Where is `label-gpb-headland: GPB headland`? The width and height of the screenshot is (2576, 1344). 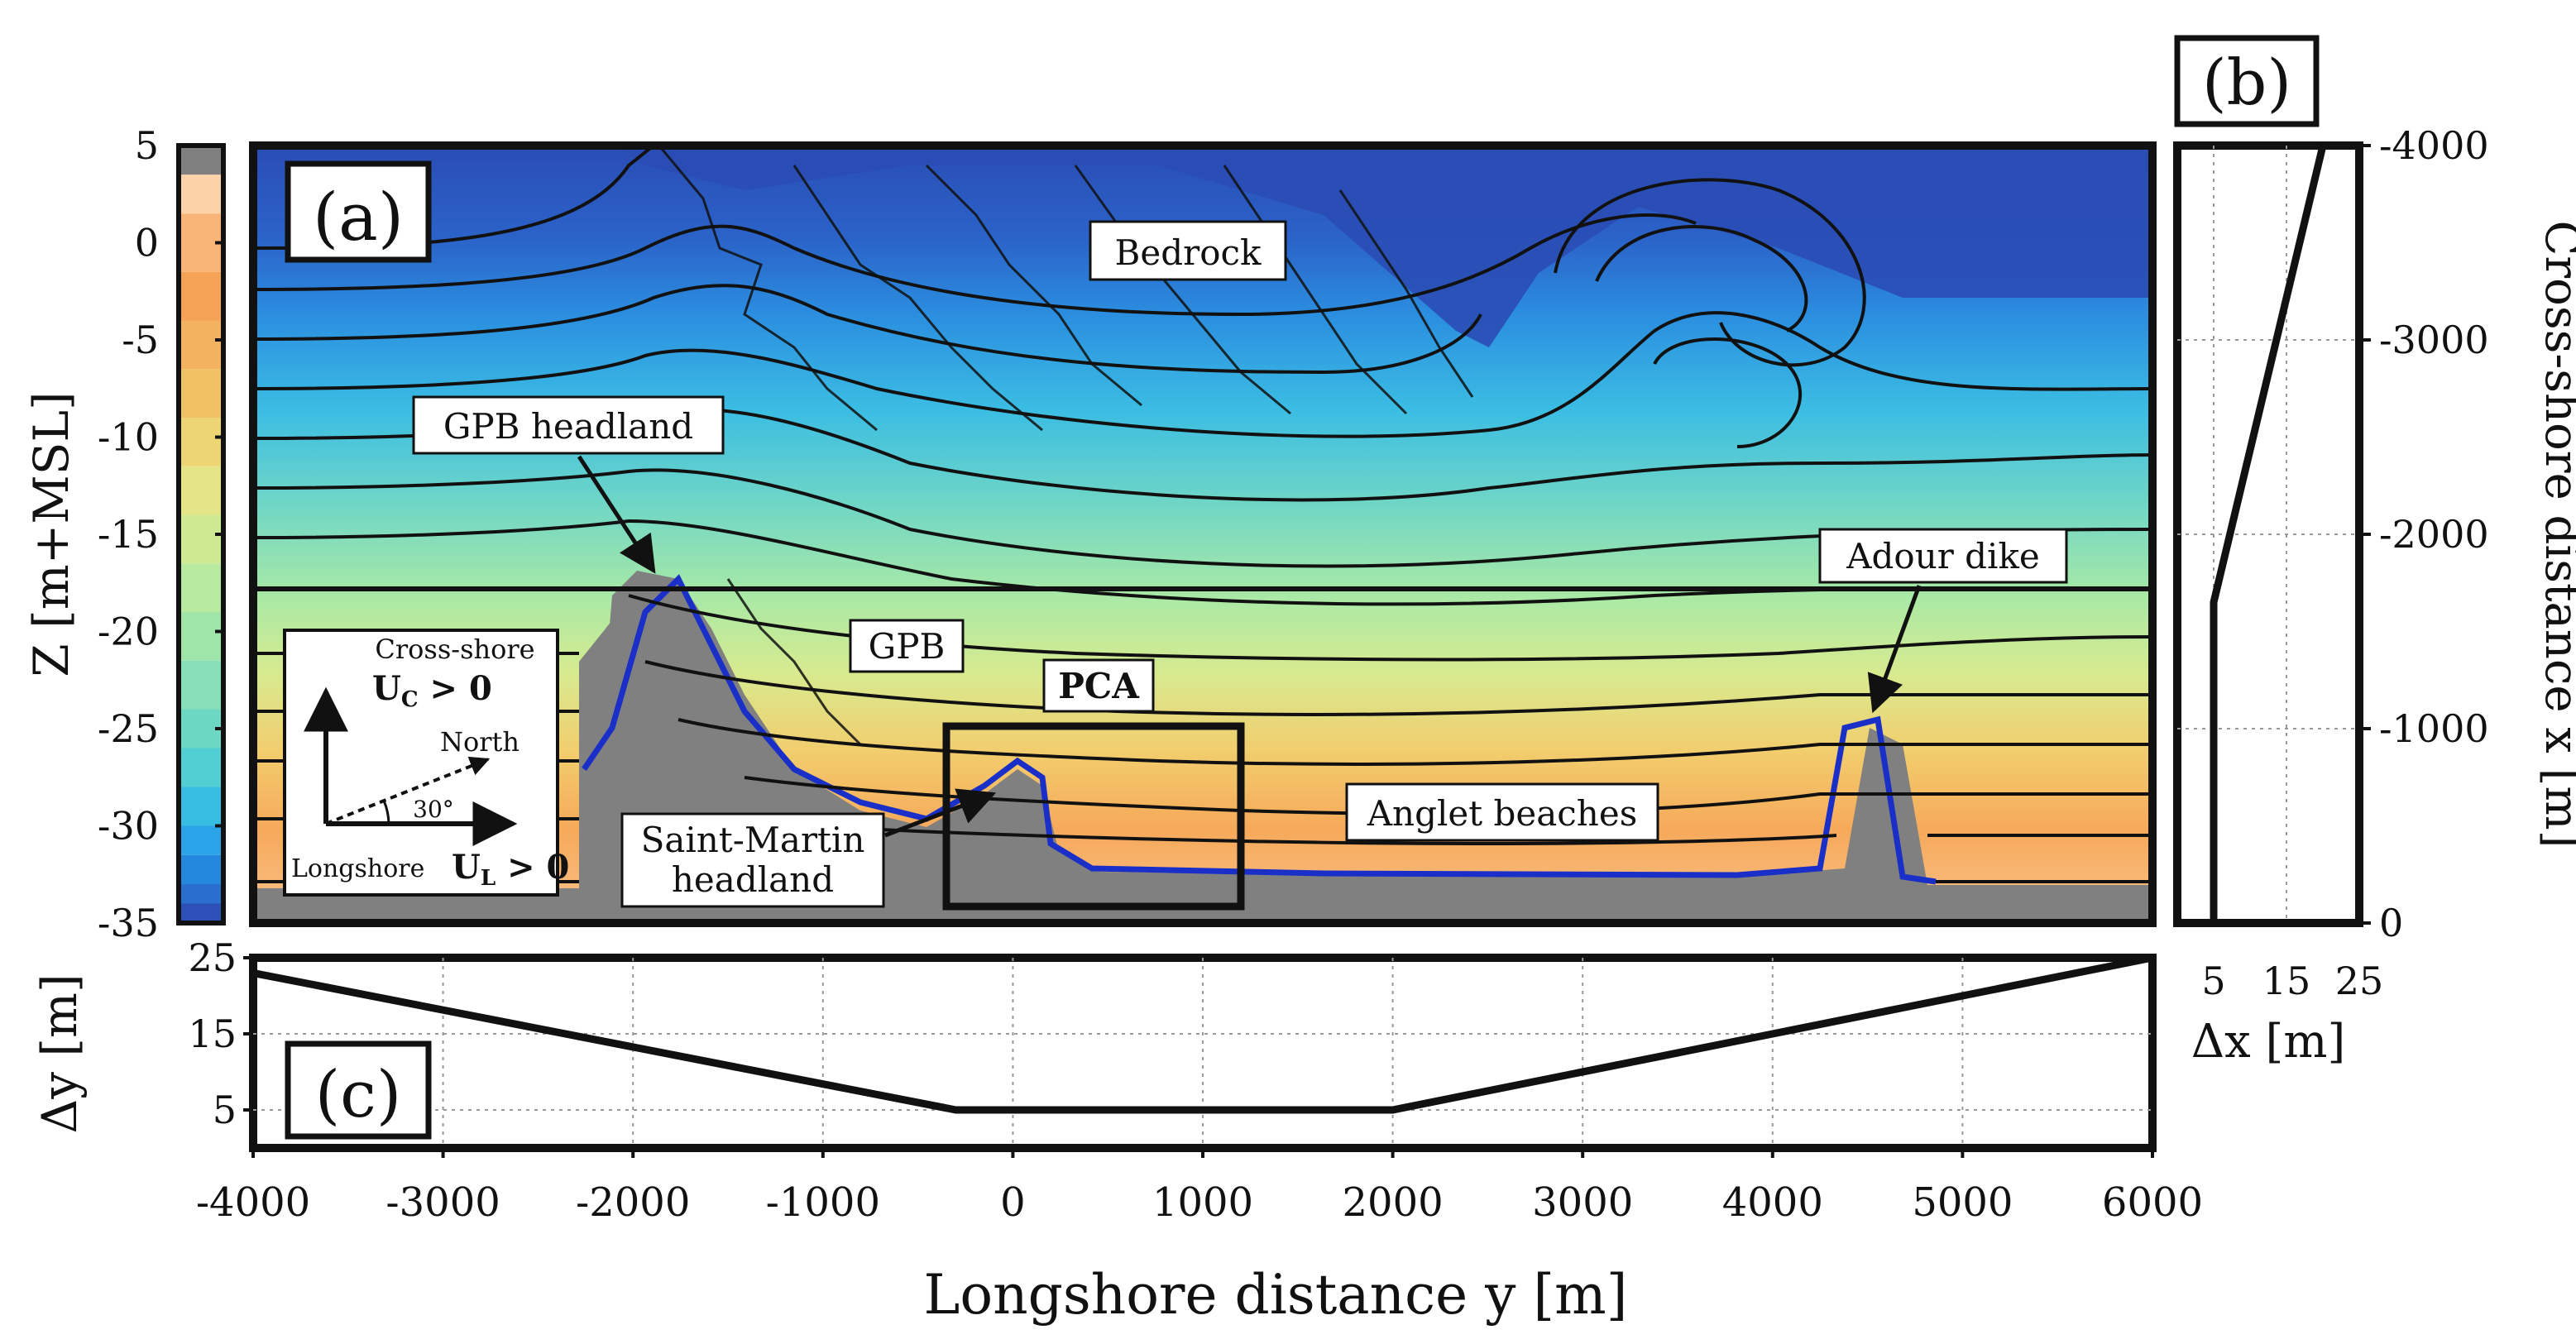
label-gpb-headland: GPB headland is located at coordinates (568, 425).